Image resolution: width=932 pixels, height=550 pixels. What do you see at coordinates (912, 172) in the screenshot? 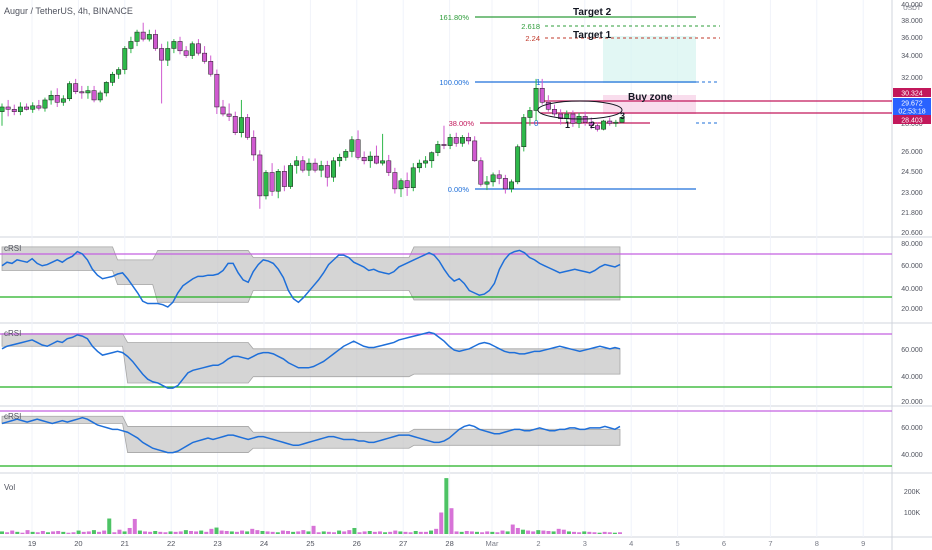
I see `price-tick-label: 24.500` at bounding box center [912, 172].